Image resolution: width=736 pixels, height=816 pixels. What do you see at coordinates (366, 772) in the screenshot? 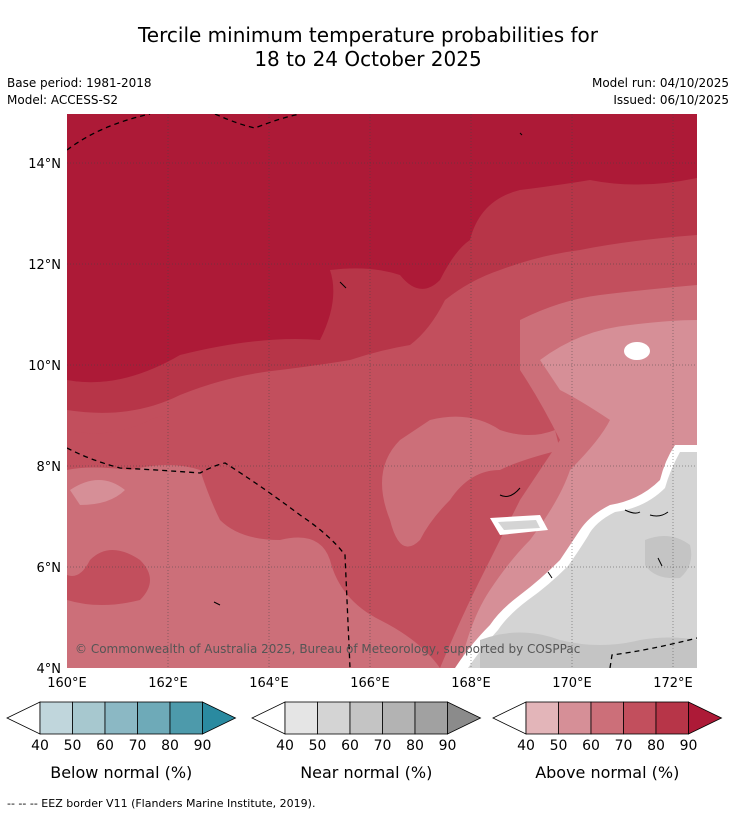
I see `colorbar-title: Near normal (%)` at bounding box center [366, 772].